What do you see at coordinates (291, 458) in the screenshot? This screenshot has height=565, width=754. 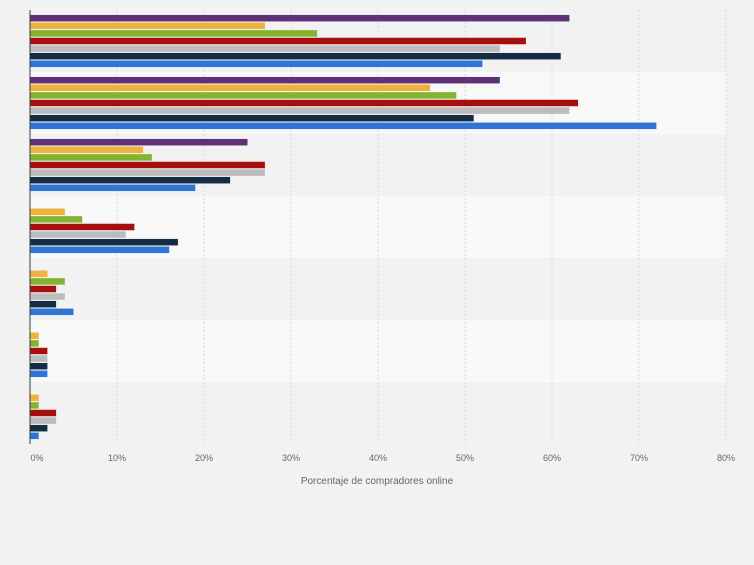 I see `x-tick-label: 30%` at bounding box center [291, 458].